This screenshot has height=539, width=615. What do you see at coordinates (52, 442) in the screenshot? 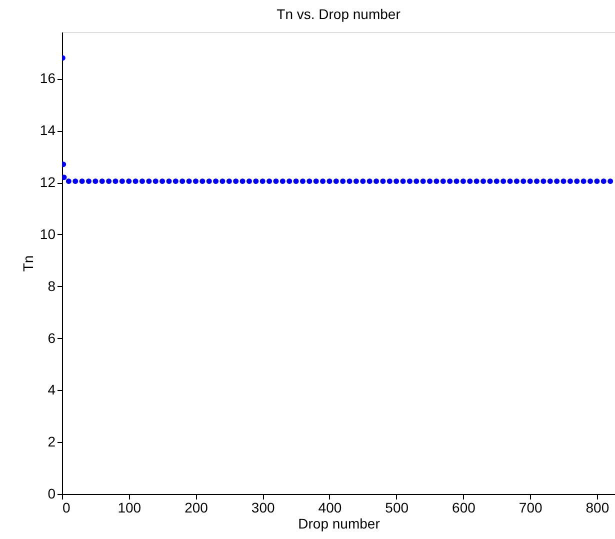
I see `y-tick-label: 2` at bounding box center [52, 442].